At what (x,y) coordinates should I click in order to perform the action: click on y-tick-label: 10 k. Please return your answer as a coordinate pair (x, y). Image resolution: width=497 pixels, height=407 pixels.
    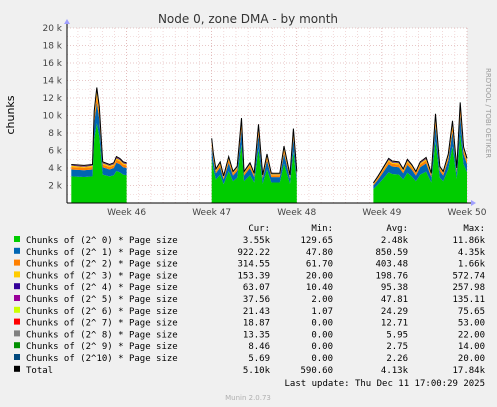
    Looking at the image, I should click on (52, 117).